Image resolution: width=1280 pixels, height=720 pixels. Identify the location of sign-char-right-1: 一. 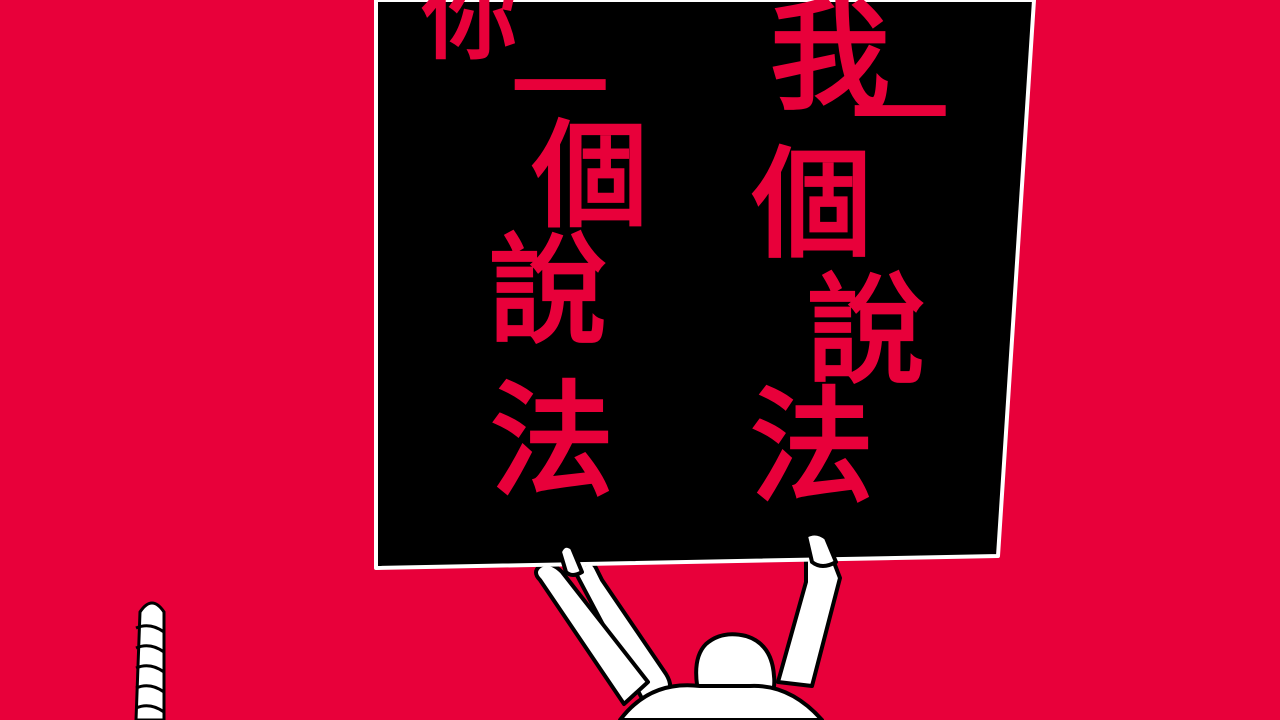
(900, 115).